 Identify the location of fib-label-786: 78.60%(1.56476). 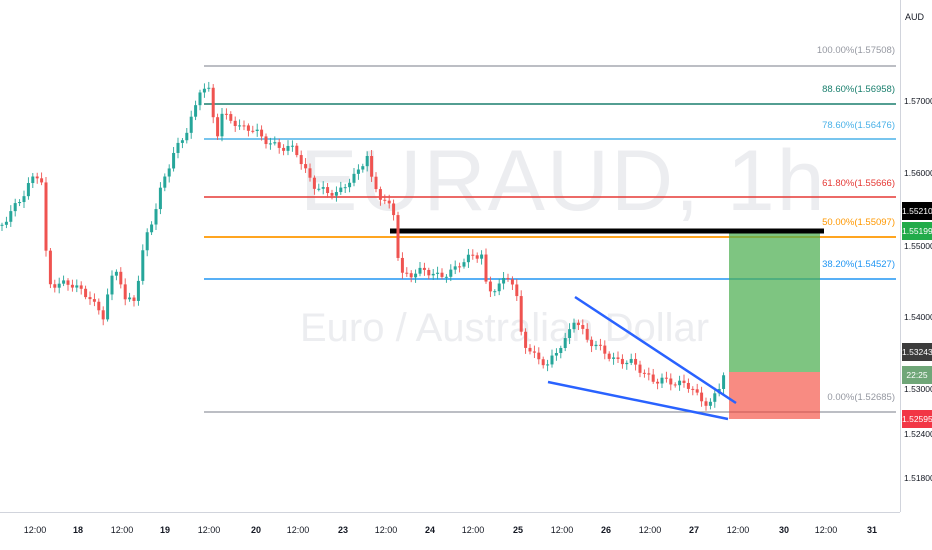
(858, 125).